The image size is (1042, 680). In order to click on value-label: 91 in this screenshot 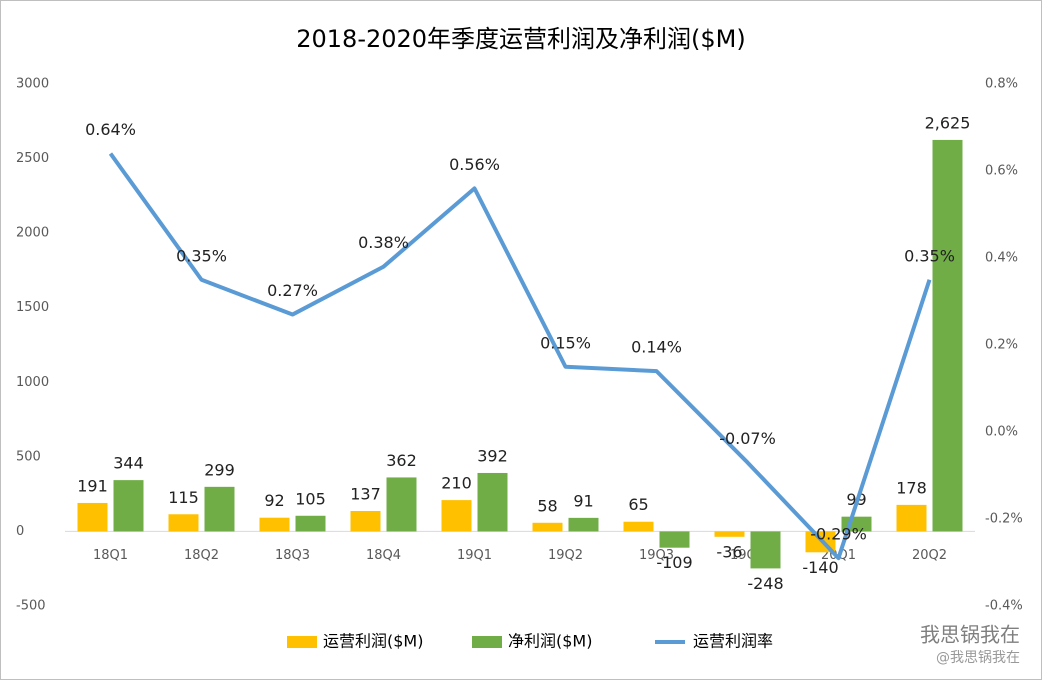, I will do `click(583, 500)`.